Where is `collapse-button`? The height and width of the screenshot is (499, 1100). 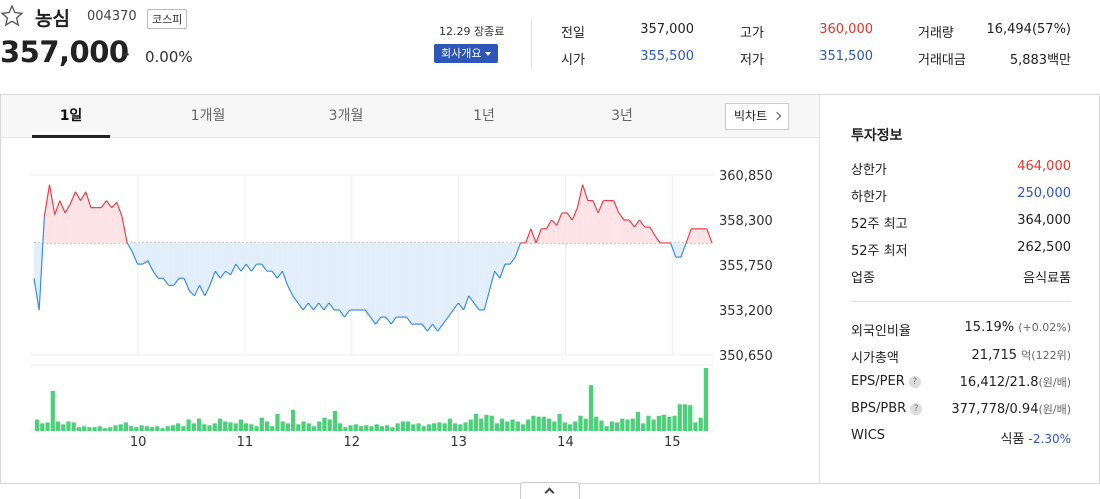 collapse-button is located at coordinates (550, 490).